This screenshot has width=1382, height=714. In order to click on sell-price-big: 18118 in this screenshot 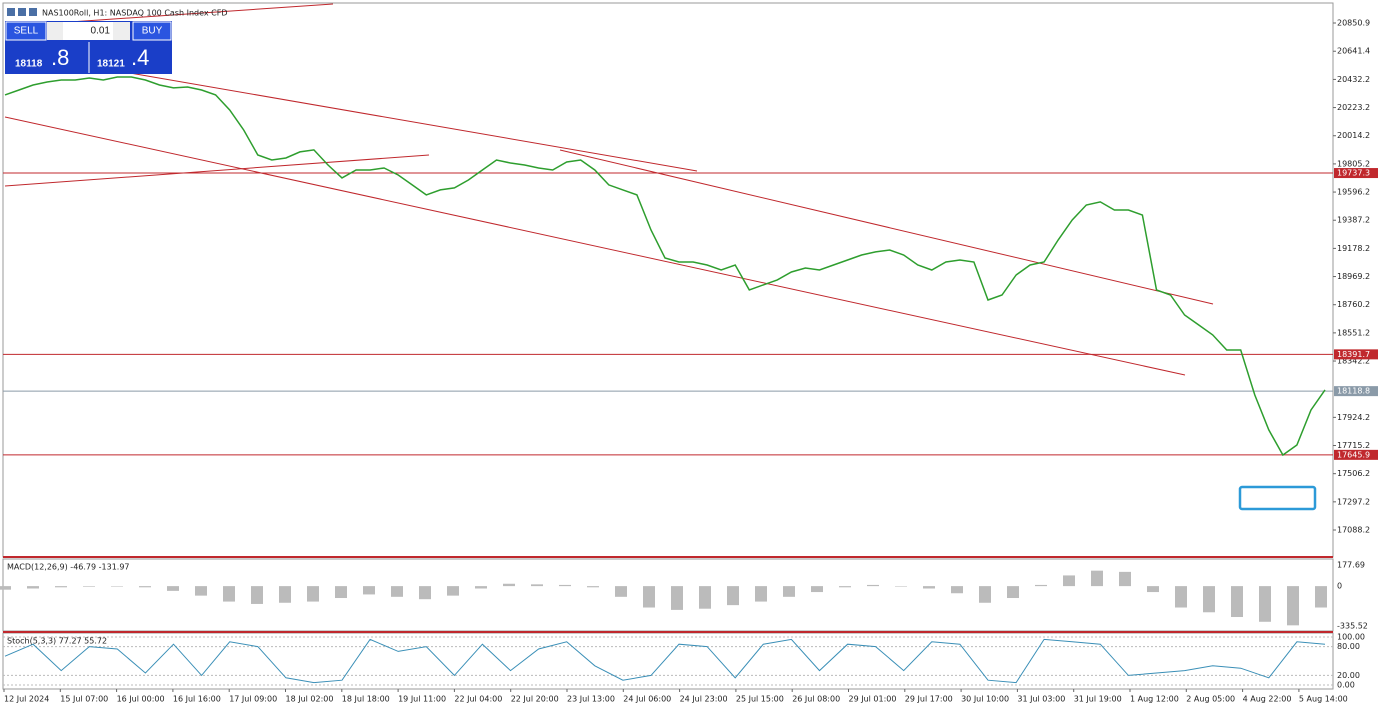, I will do `click(29, 64)`.